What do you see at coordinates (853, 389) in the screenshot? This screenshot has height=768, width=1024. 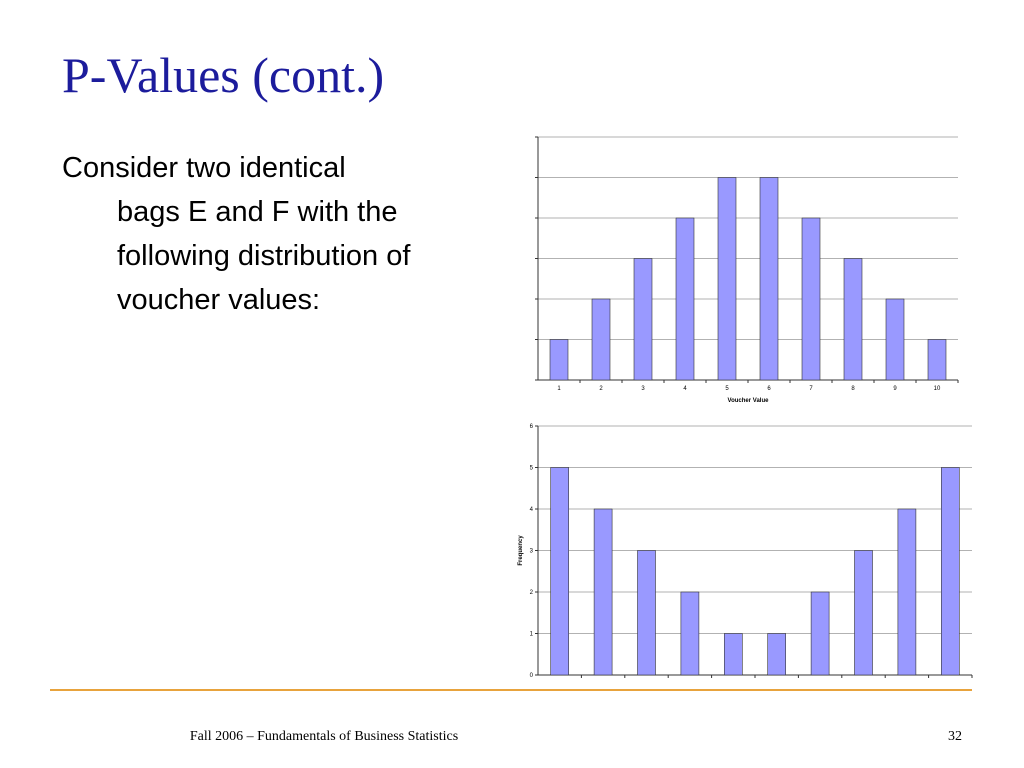 I see `x-tick-label: 8` at bounding box center [853, 389].